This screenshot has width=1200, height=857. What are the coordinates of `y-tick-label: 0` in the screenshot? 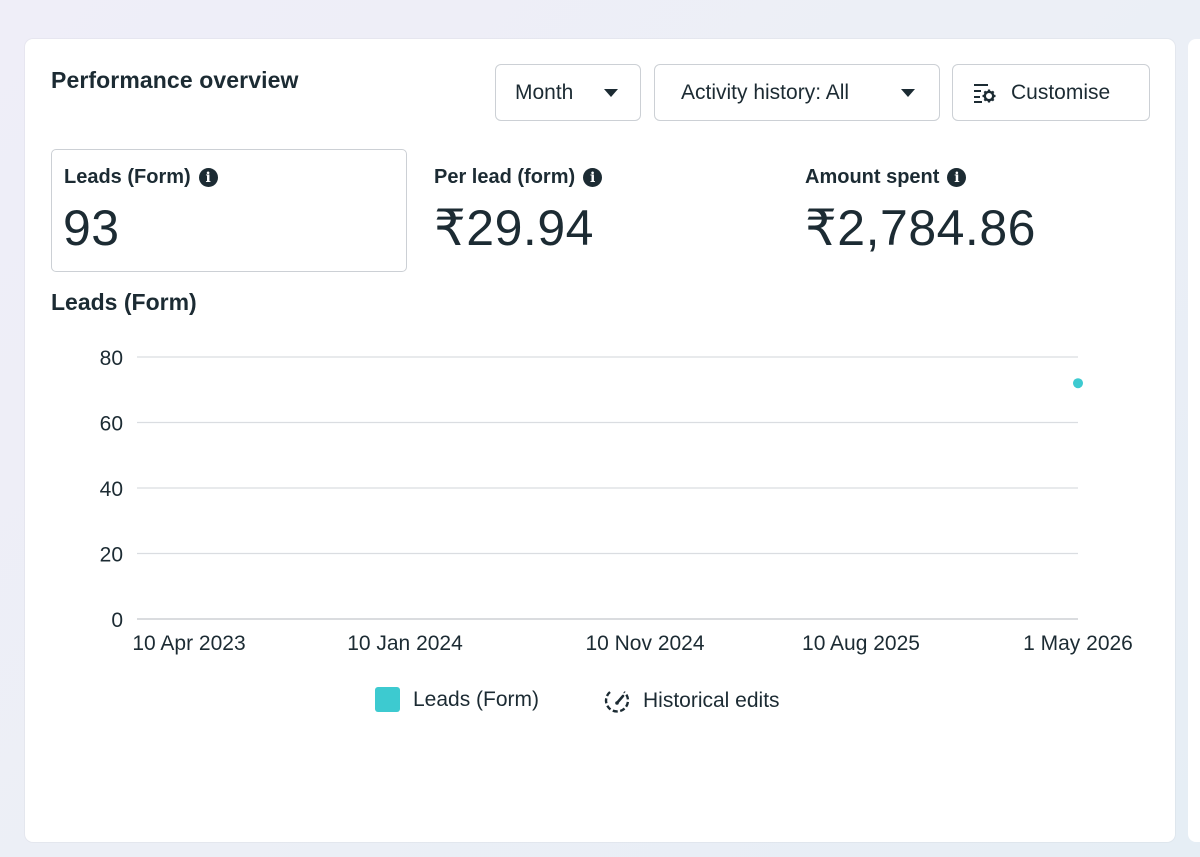 It's located at (117, 620).